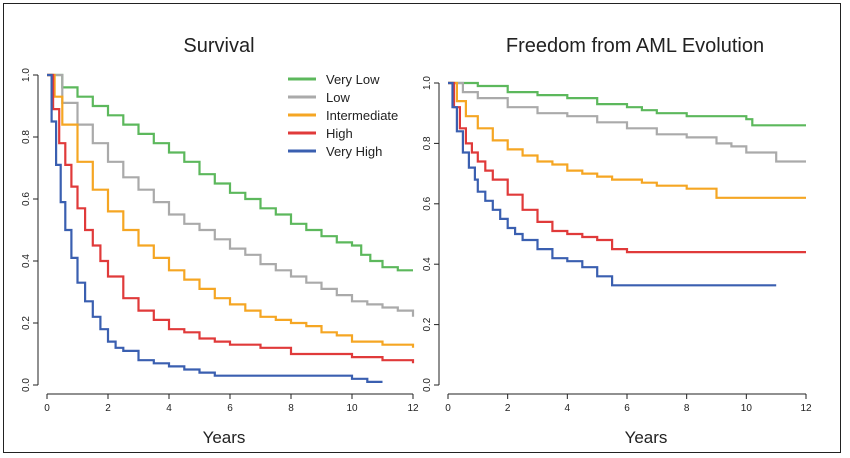 This screenshot has width=850, height=458. Describe the element at coordinates (338, 97) in the screenshot. I see `legend-label-low: Low` at that location.